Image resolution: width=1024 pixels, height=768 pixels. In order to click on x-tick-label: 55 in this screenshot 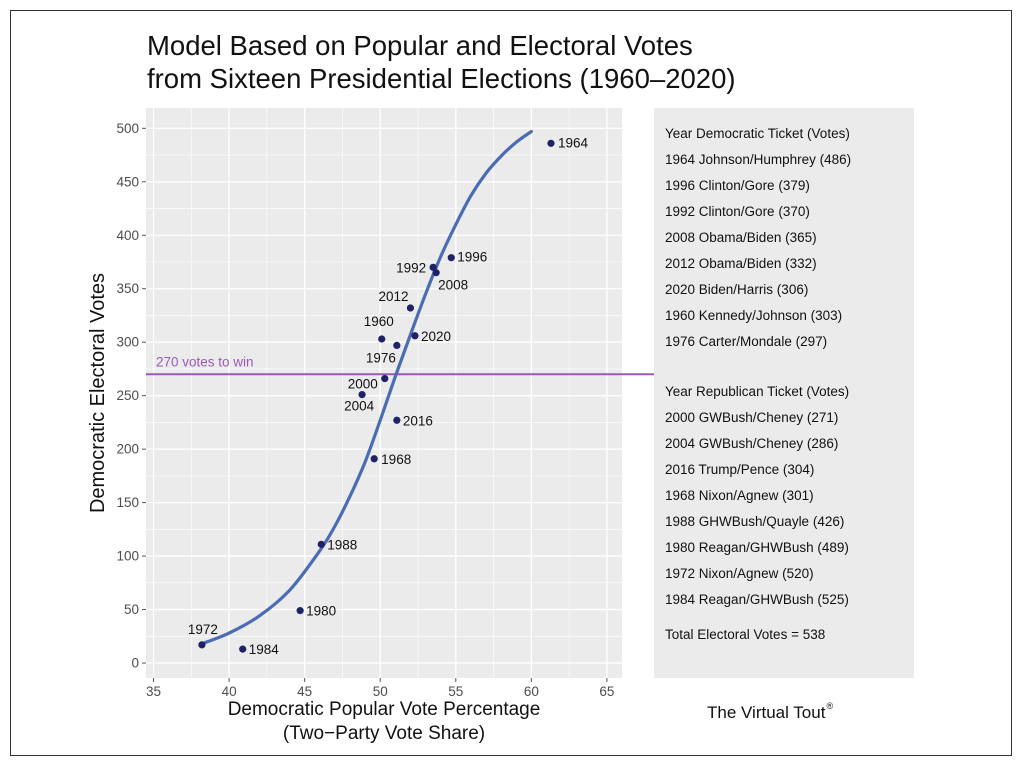, I will do `click(455, 691)`.